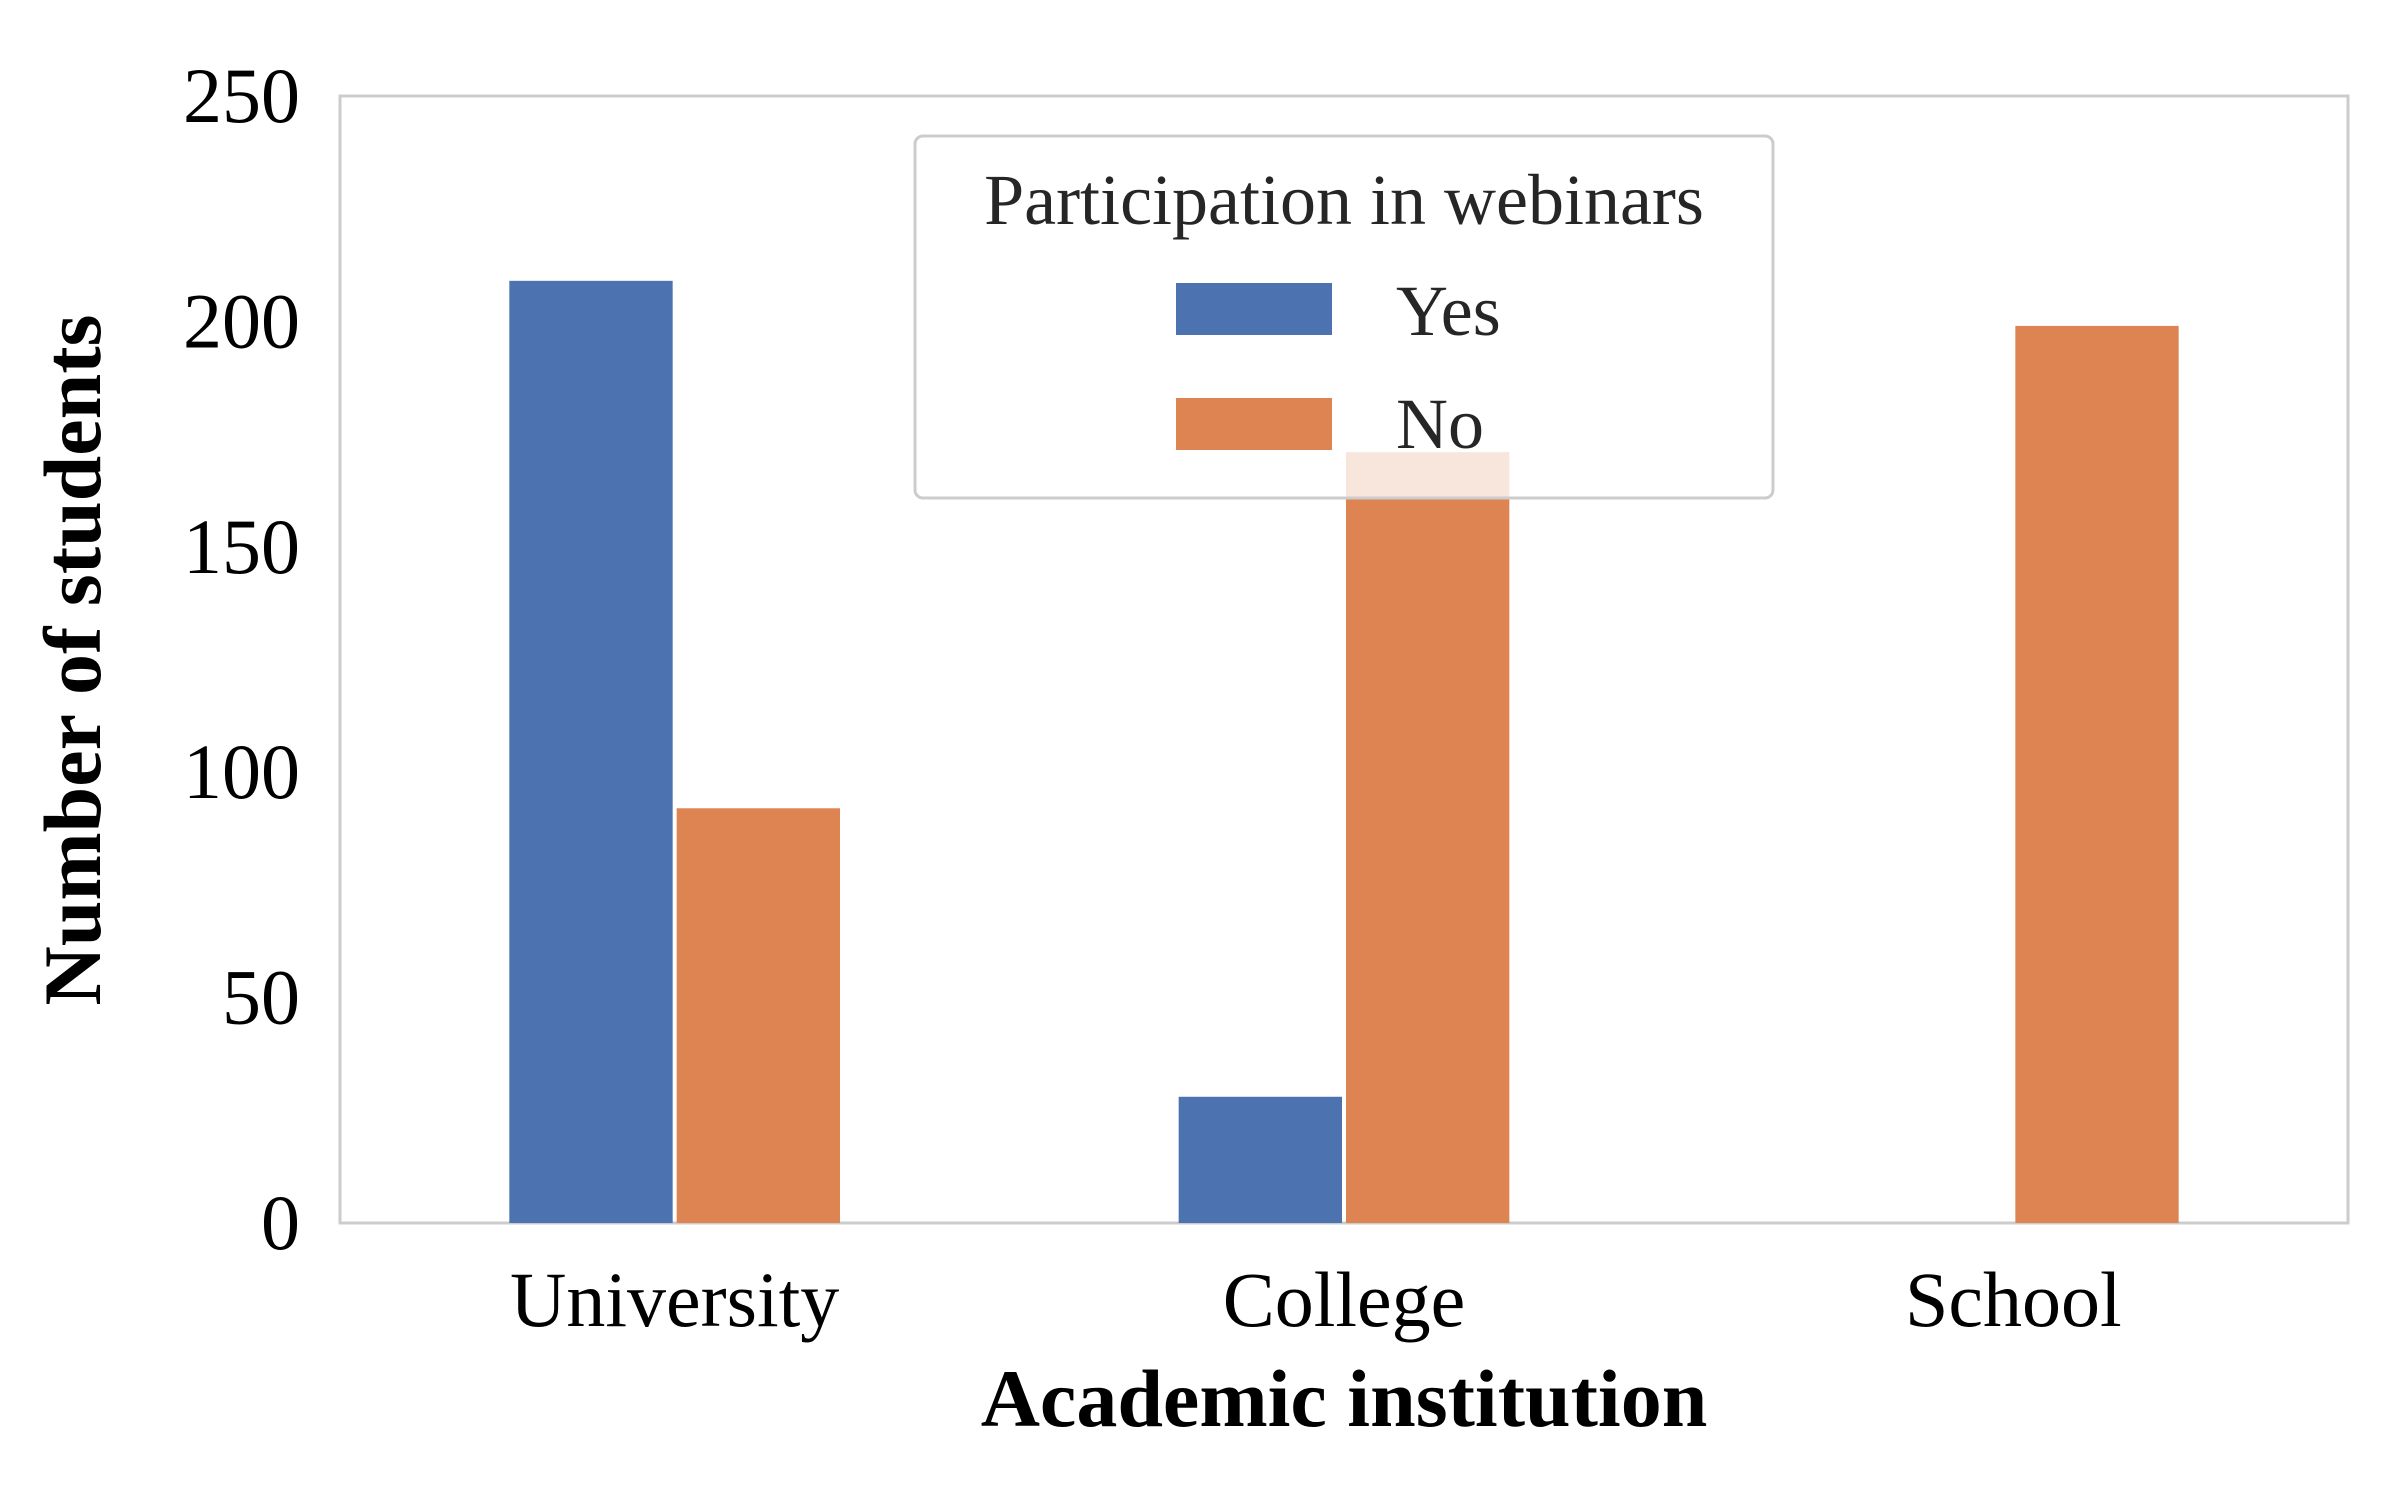 This screenshot has height=1505, width=2400. I want to click on legend-swatch-yes, so click(1254, 309).